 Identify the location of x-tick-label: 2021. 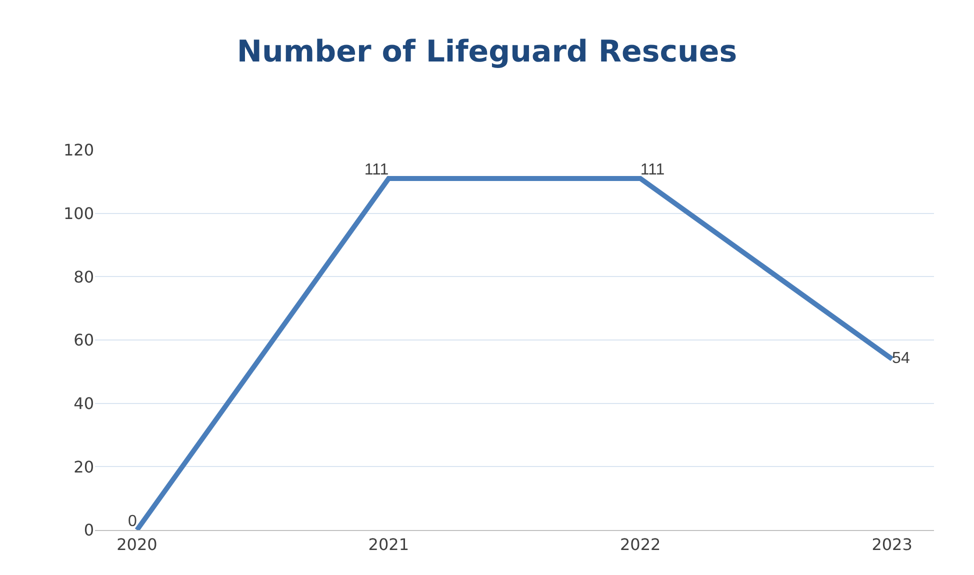
(389, 544).